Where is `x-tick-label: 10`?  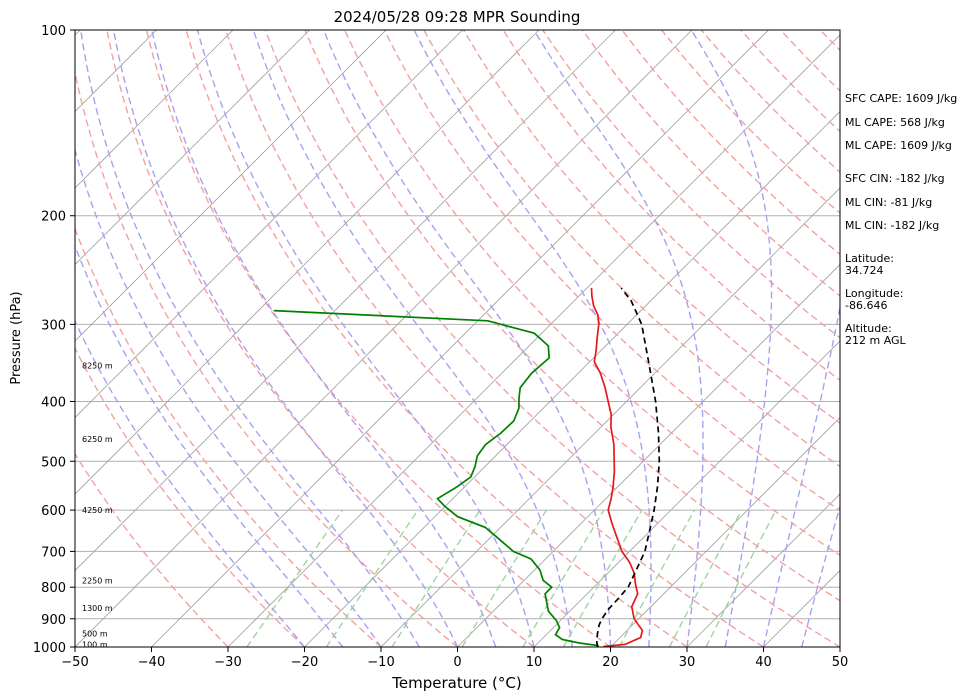 x-tick-label: 10 is located at coordinates (534, 662).